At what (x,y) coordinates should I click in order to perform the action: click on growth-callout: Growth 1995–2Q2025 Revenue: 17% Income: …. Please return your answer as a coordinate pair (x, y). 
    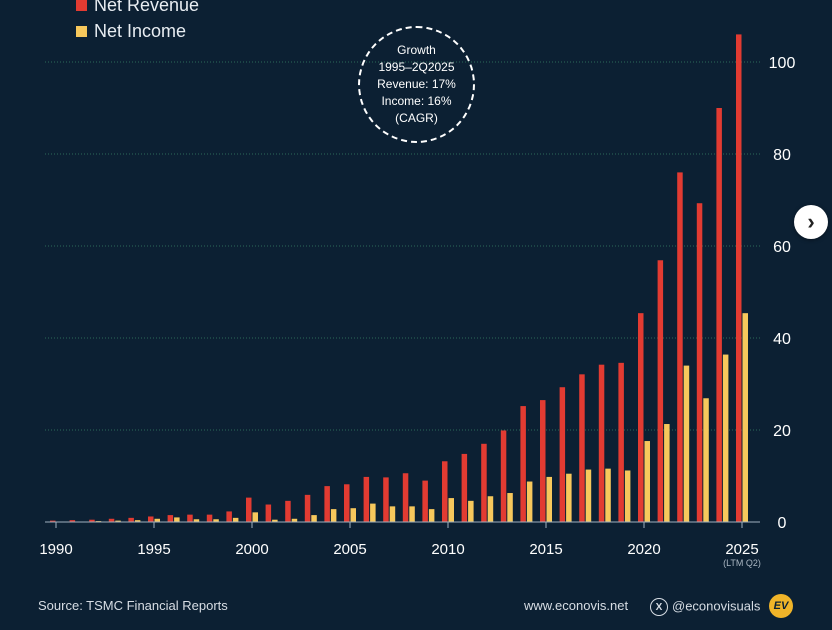
    Looking at the image, I should click on (416, 84).